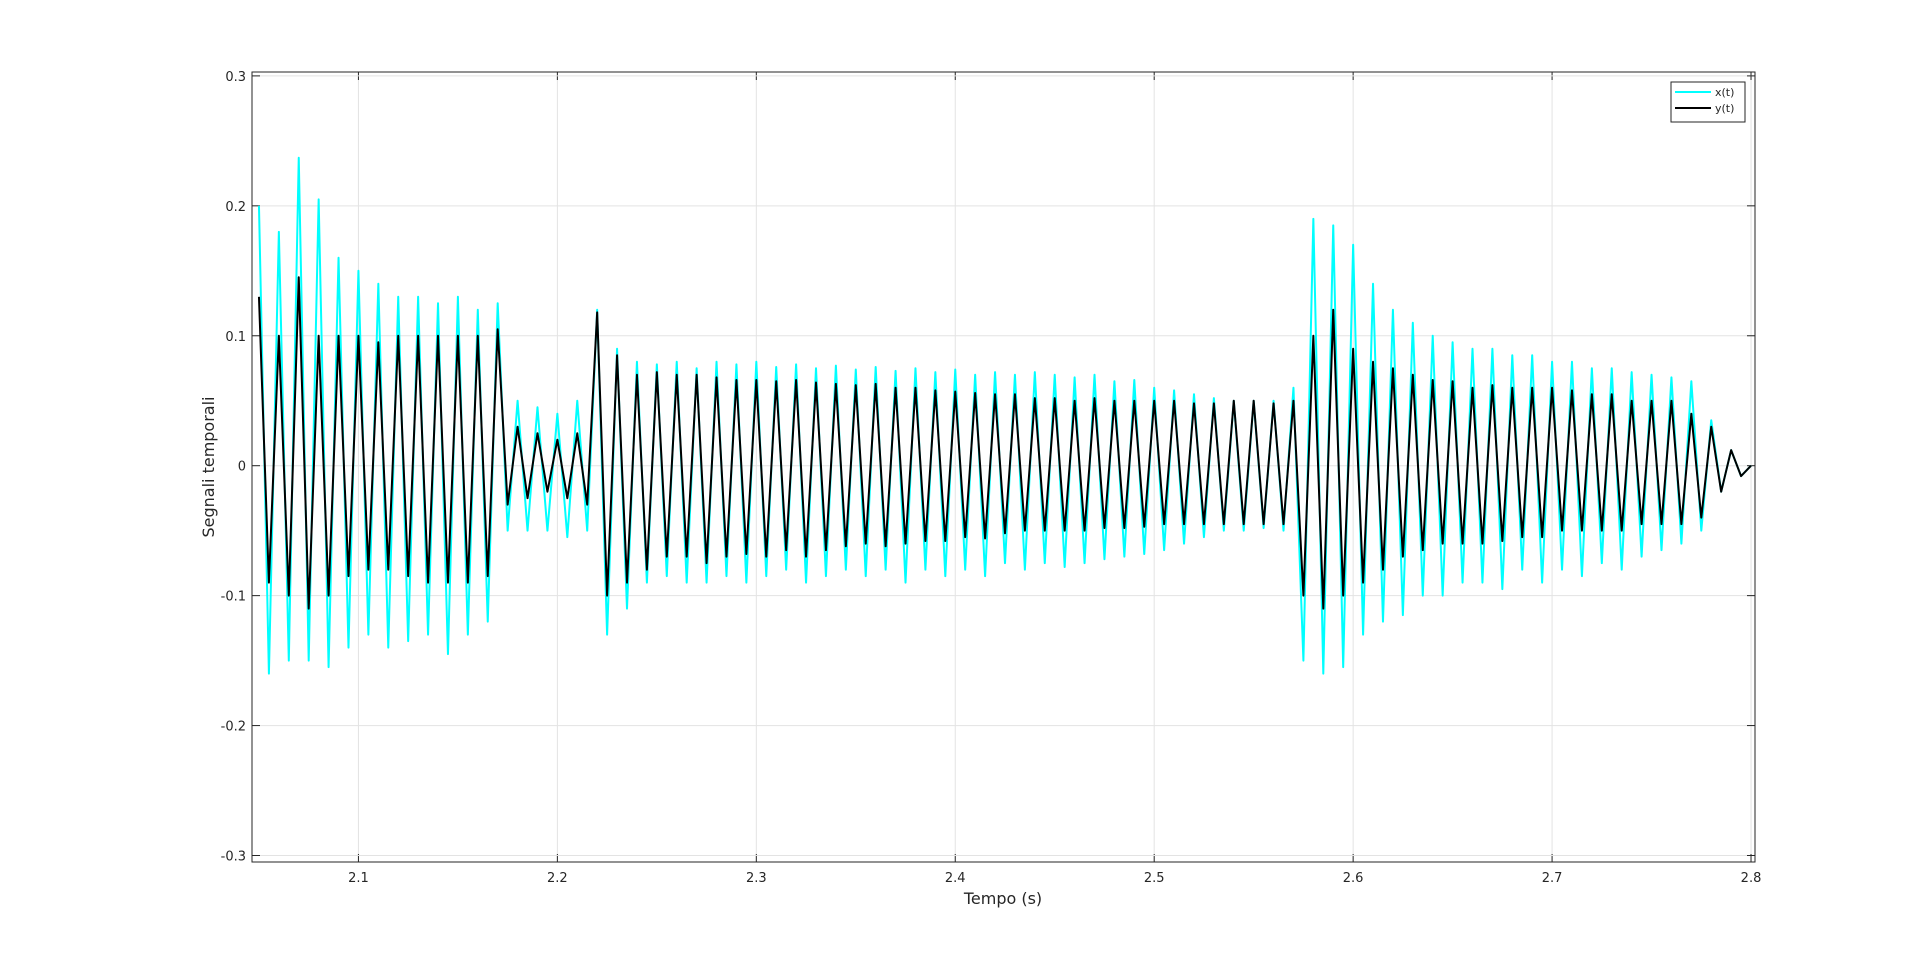 This screenshot has width=1920, height=965. What do you see at coordinates (358, 878) in the screenshot?
I see `x-tick-label: 2.1` at bounding box center [358, 878].